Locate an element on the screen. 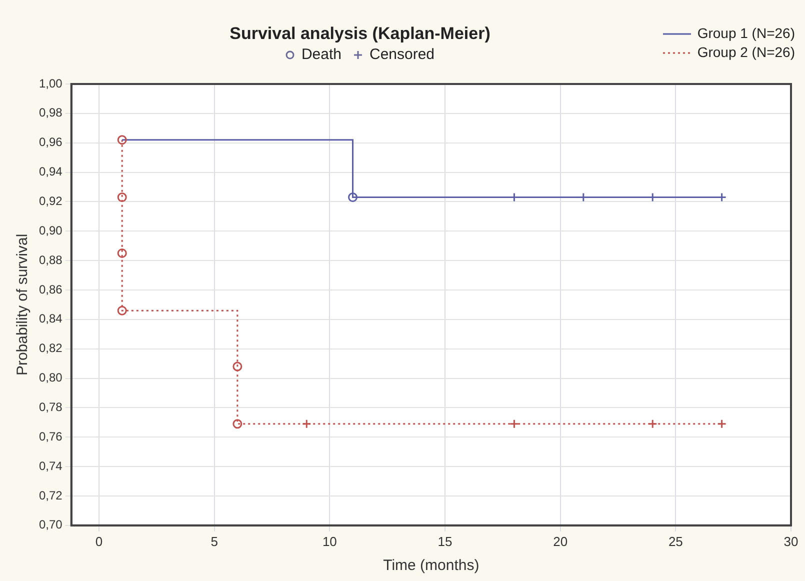 The width and height of the screenshot is (805, 581). x-tick-label: 20 is located at coordinates (560, 541).